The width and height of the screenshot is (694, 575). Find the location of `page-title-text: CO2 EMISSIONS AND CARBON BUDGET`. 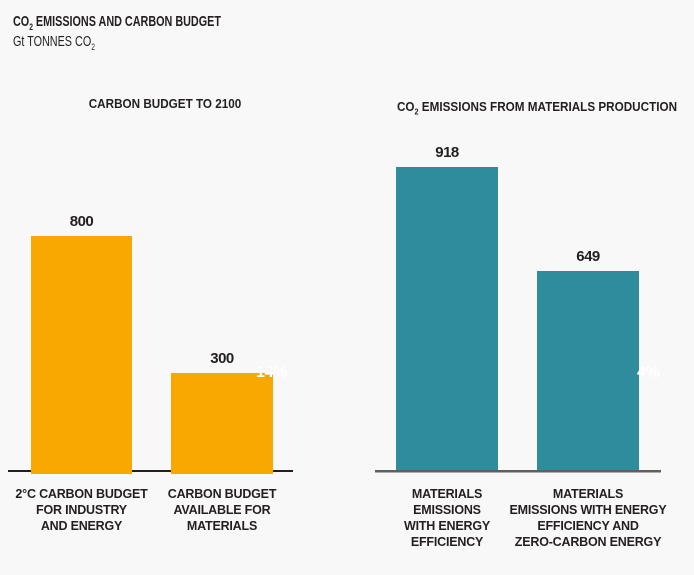

page-title-text: CO2 EMISSIONS AND CARBON BUDGET is located at coordinates (117, 22).